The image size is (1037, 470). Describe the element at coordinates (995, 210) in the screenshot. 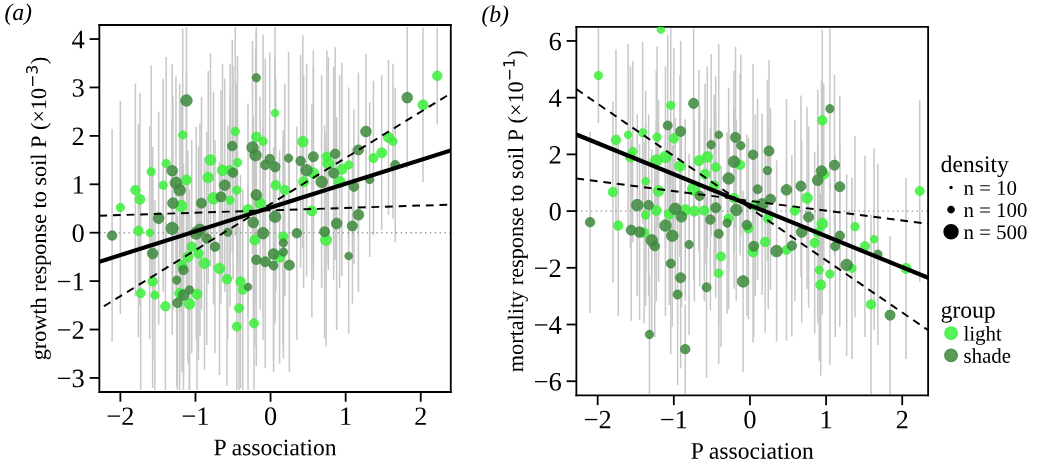

I see `legend-label: n = 100` at that location.